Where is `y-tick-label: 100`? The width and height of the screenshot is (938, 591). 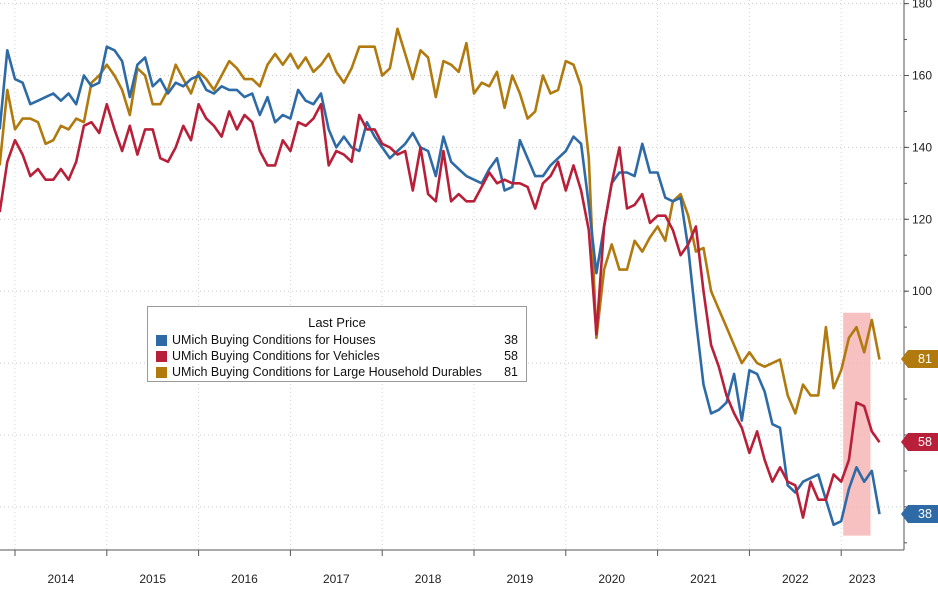 y-tick-label: 100 is located at coordinates (922, 291).